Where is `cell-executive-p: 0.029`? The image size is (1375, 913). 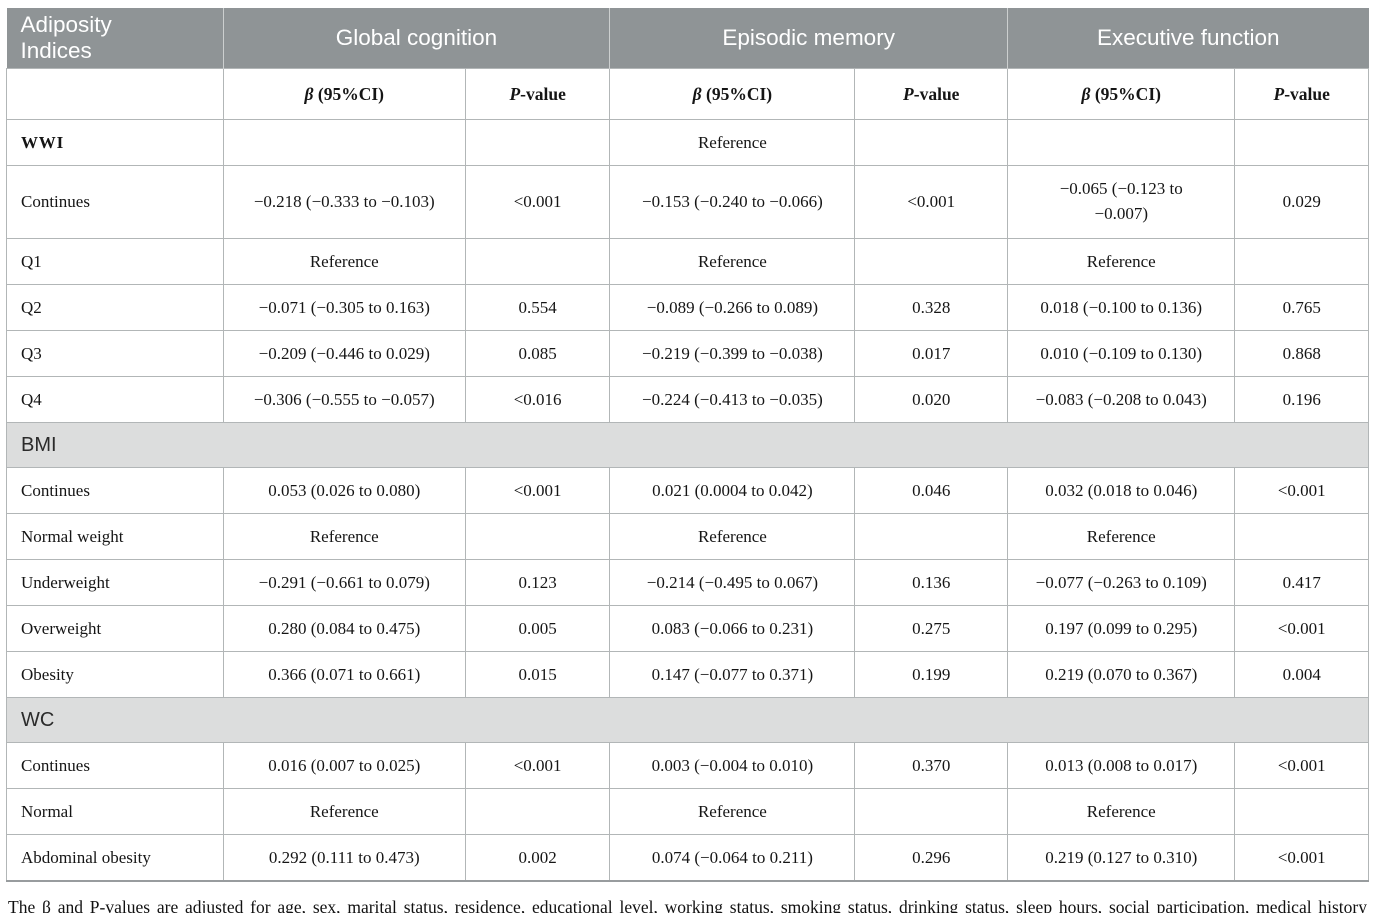 cell-executive-p: 0.029 is located at coordinates (1301, 202).